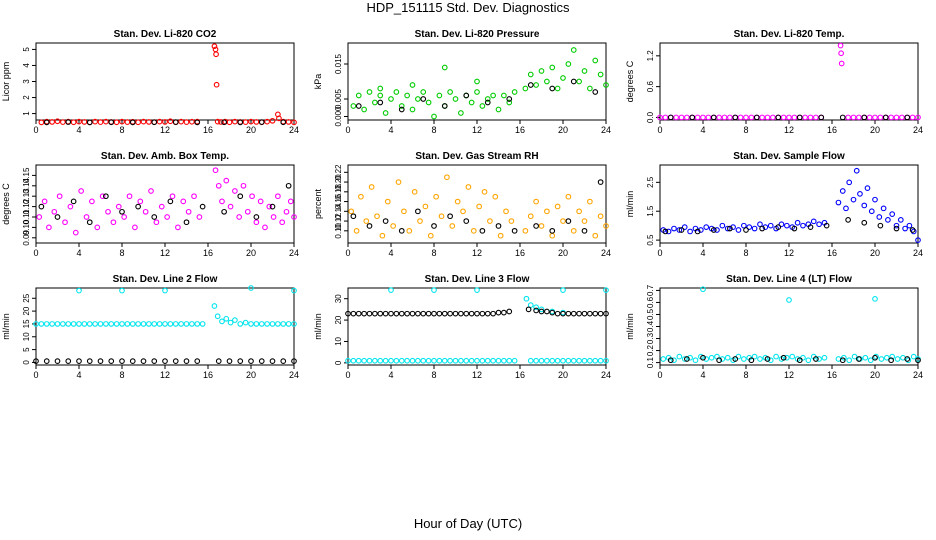 This screenshot has height=540, width=936. What do you see at coordinates (789, 279) in the screenshot?
I see `panel-title: Stan. Dev. Line 4 (LT) Flow` at bounding box center [789, 279].